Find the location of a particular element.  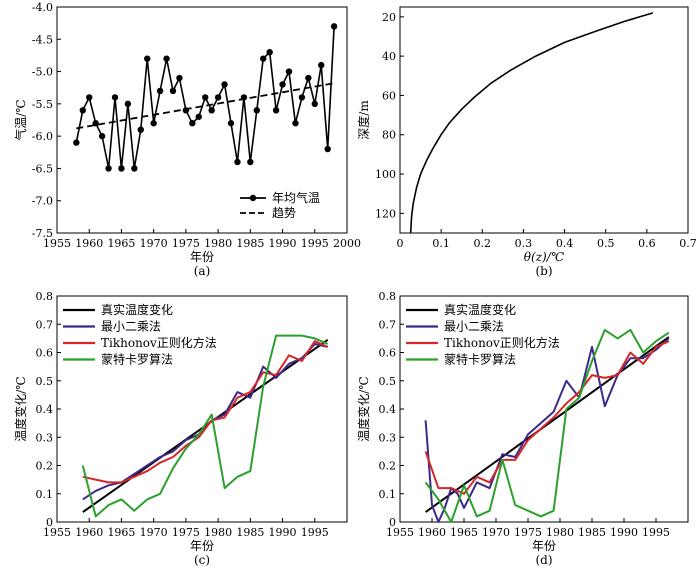

y-axis-label: 气温/℃ is located at coordinates (20, 119).